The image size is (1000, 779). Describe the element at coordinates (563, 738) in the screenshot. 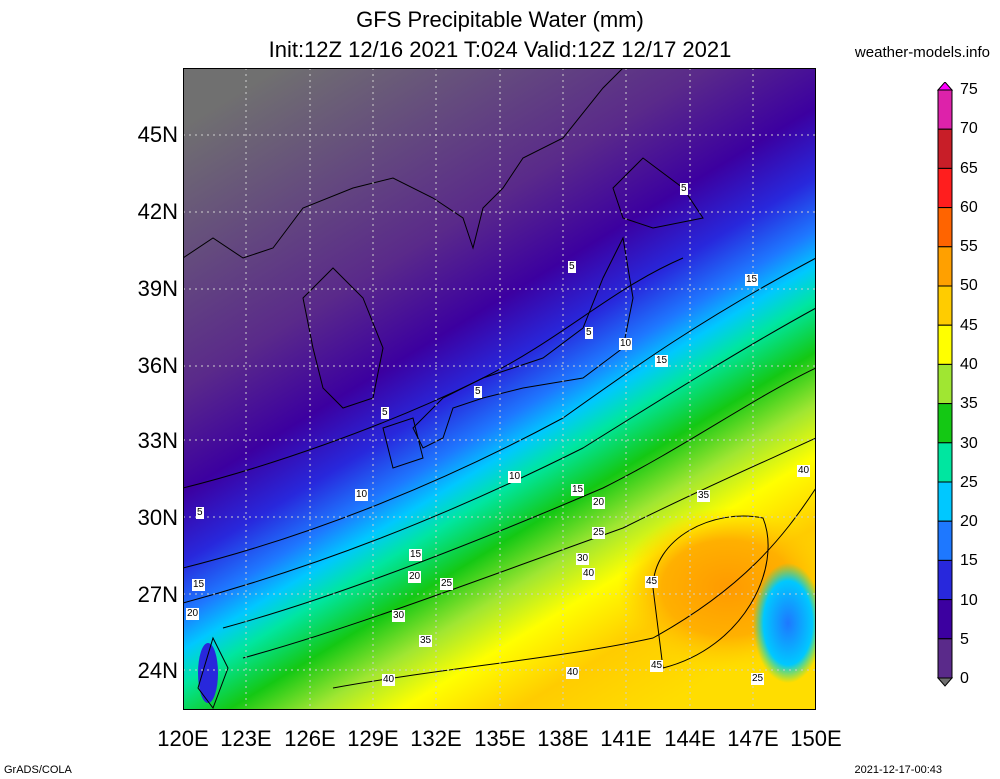

I see `lon-label: 138E` at that location.